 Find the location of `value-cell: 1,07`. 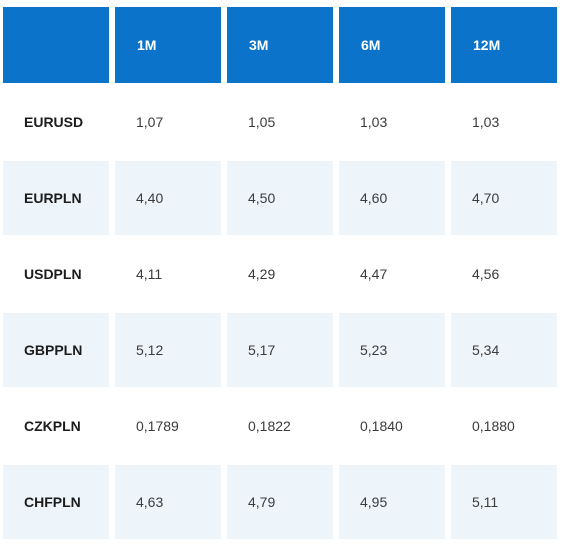

value-cell: 1,07 is located at coordinates (150, 122).